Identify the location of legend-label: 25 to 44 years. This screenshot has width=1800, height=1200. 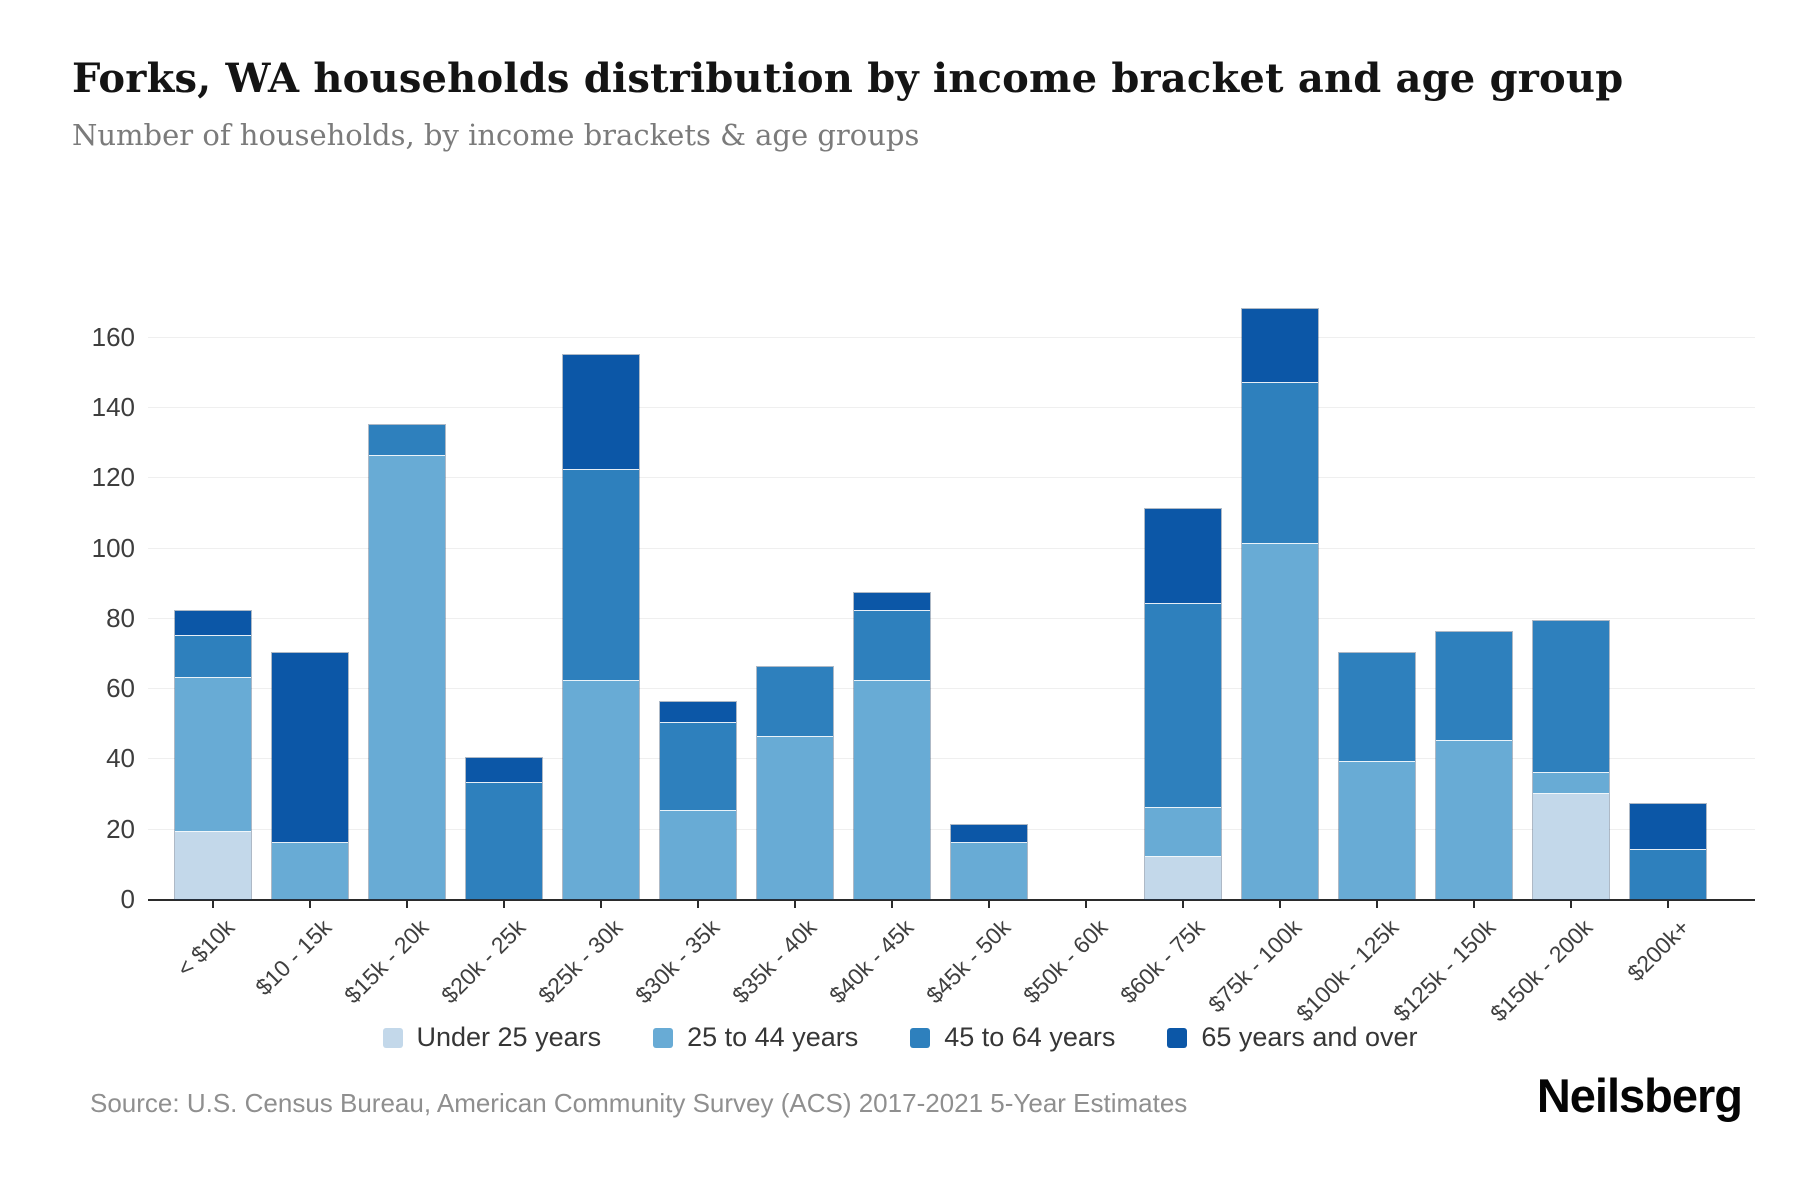
(773, 1037).